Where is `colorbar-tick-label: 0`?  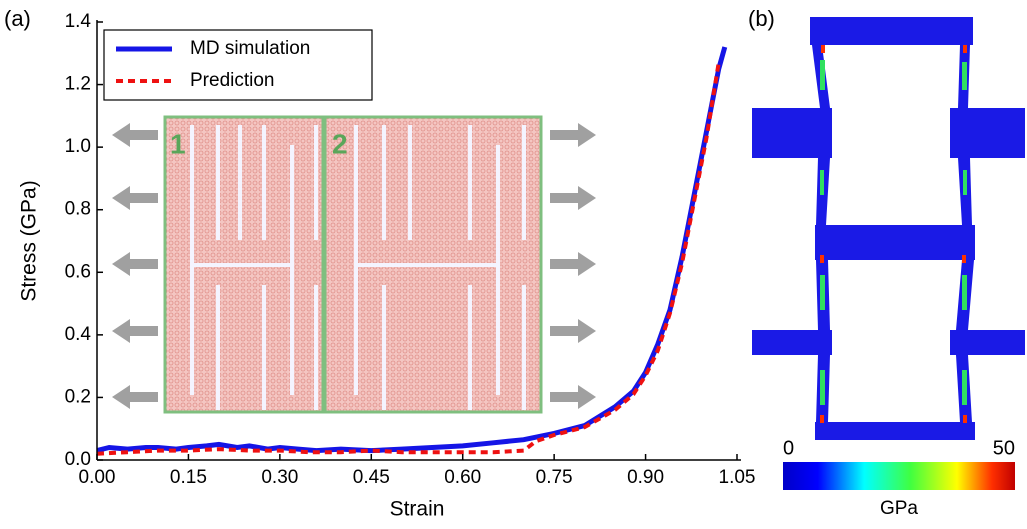
colorbar-tick-label: 0 is located at coordinates (788, 448).